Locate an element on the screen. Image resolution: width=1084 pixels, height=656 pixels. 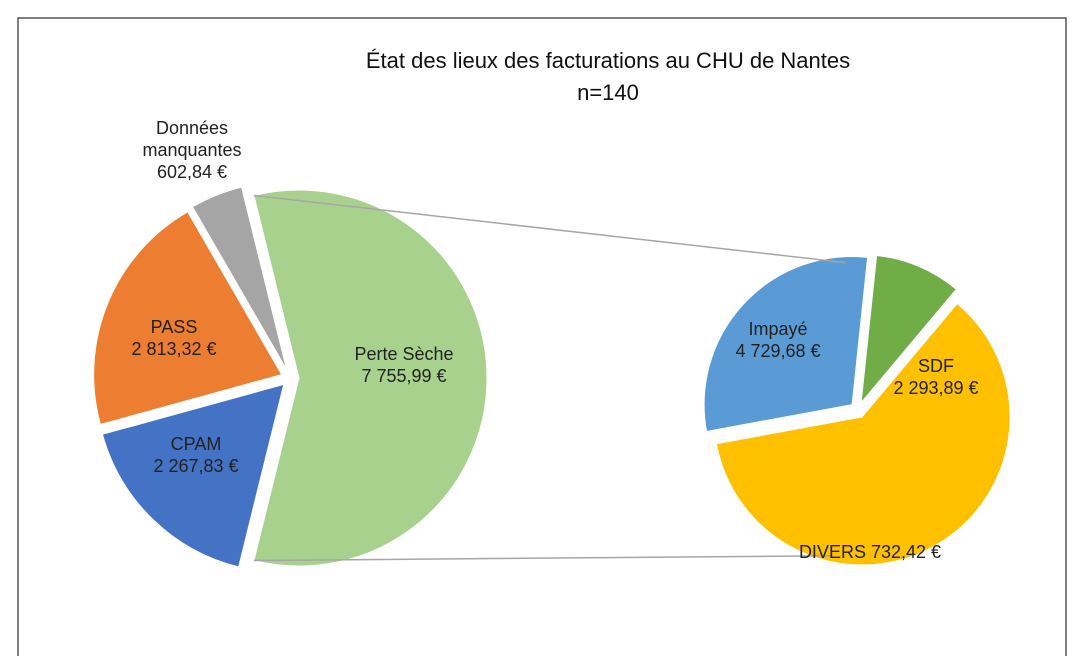
slice-value: 4 729,68 € is located at coordinates (778, 351).